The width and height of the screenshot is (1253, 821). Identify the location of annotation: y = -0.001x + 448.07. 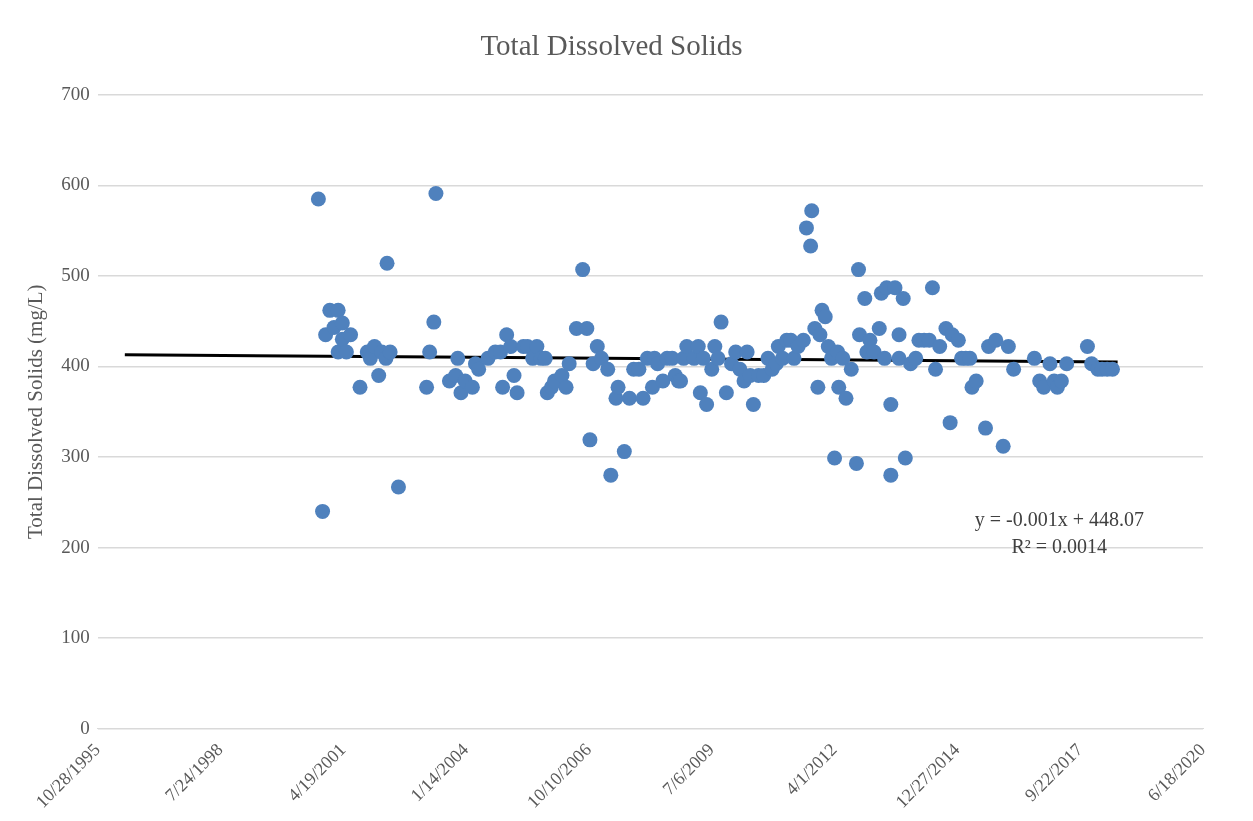
(1059, 520).